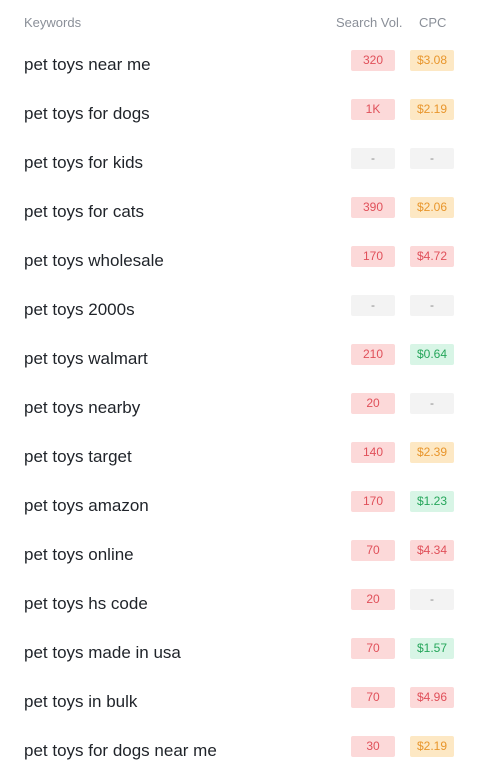  What do you see at coordinates (432, 550) in the screenshot?
I see `cpc-badge: $4.34` at bounding box center [432, 550].